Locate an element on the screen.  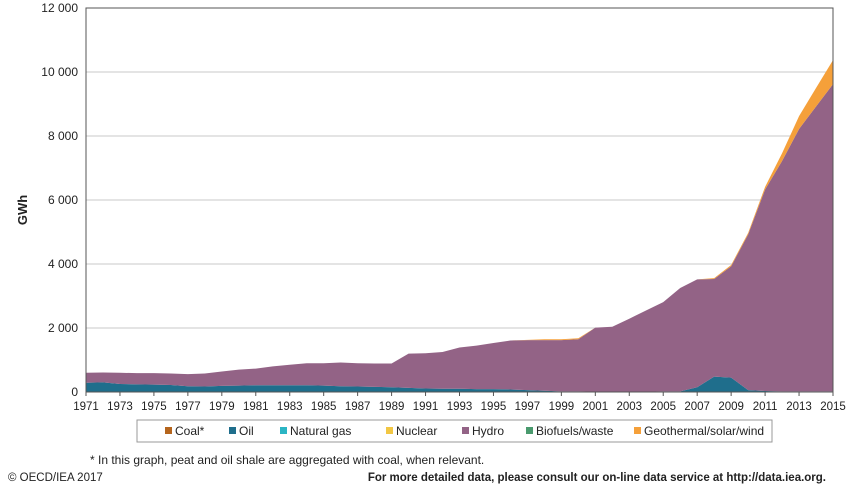
legend-item: Oil is located at coordinates (241, 431).